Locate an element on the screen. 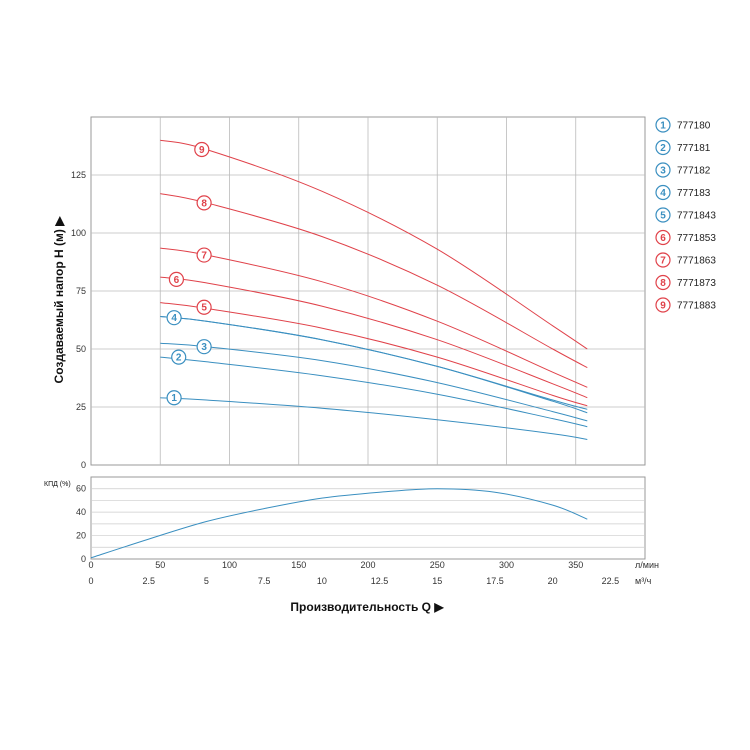 This screenshot has height=750, width=750. curve-badge-label-5: 5 is located at coordinates (204, 308).